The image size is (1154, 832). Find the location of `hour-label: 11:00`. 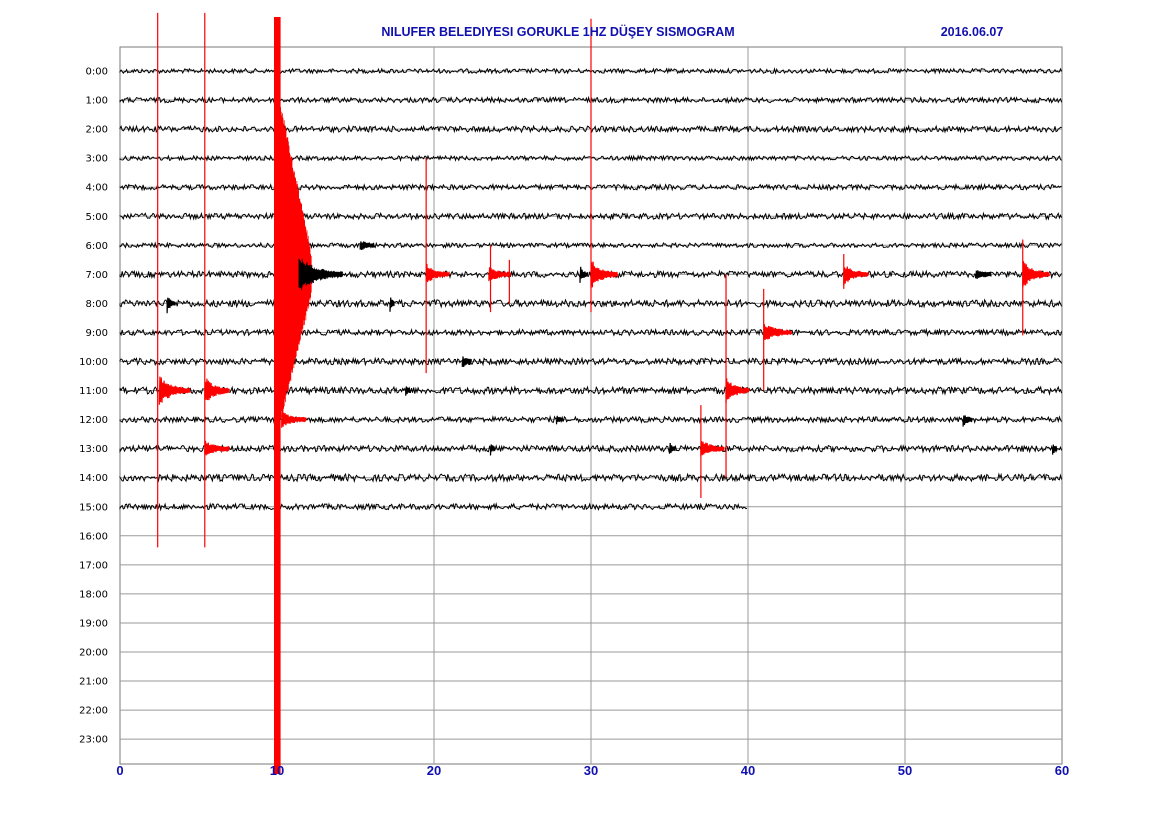

hour-label: 11:00 is located at coordinates (93, 391).